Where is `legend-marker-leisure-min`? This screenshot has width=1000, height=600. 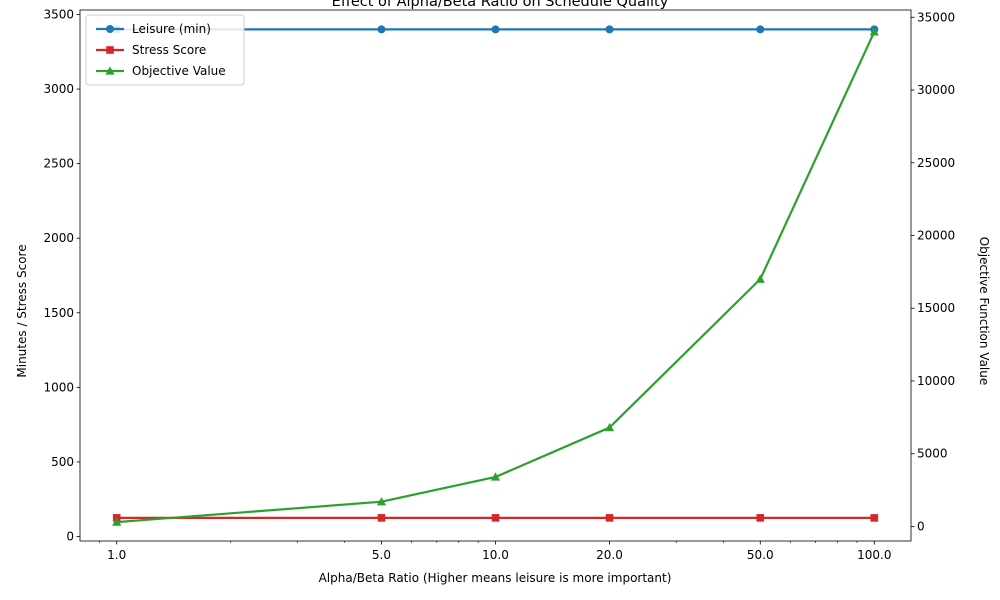 legend-marker-leisure-min is located at coordinates (110, 29).